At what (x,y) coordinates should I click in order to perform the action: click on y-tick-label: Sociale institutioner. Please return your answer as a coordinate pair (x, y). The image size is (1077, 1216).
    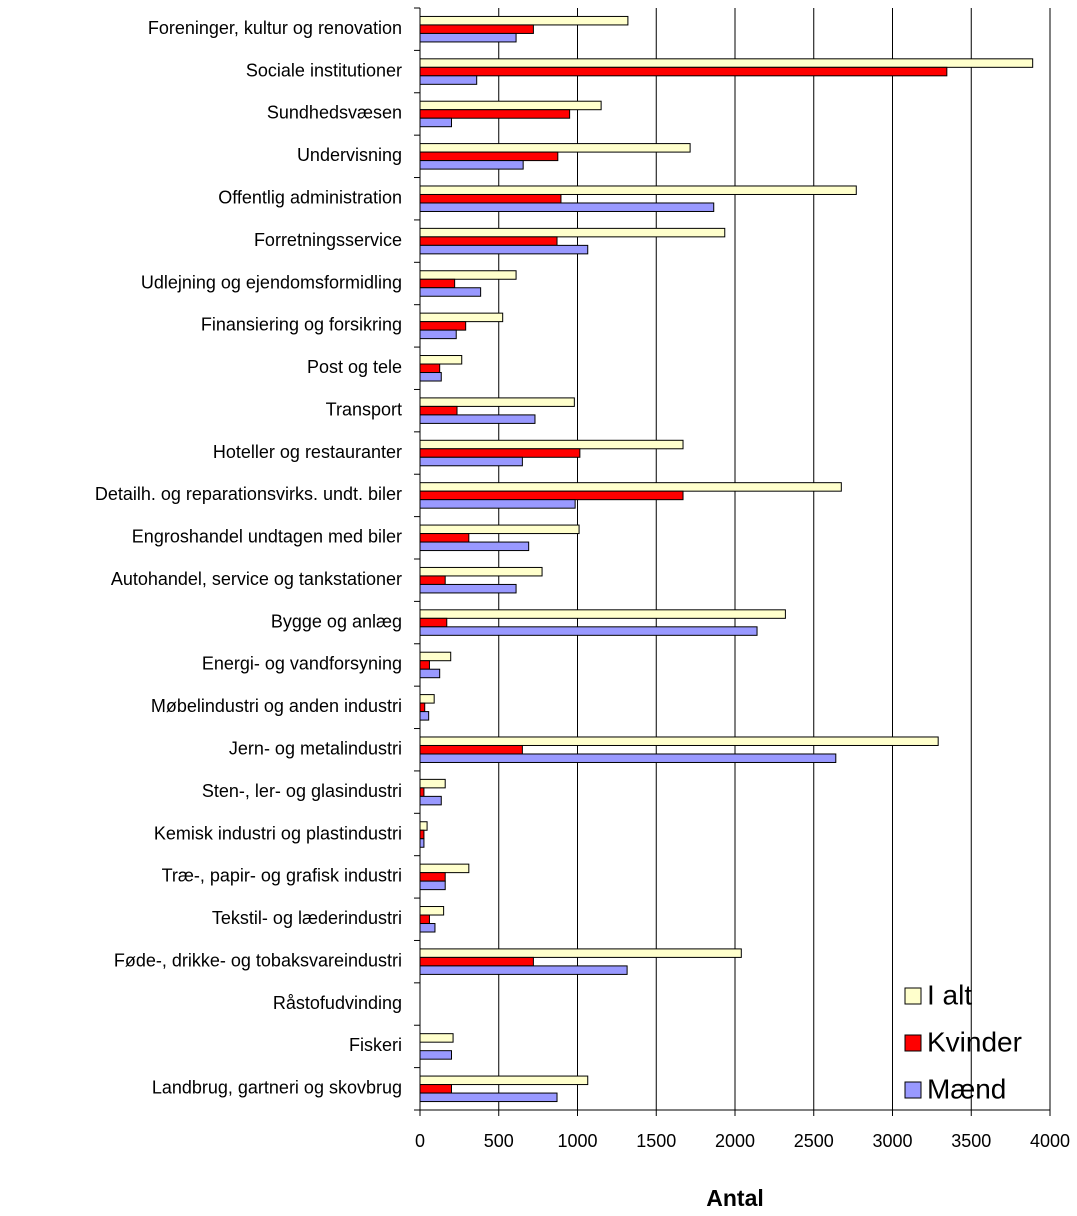
    Looking at the image, I should click on (324, 70).